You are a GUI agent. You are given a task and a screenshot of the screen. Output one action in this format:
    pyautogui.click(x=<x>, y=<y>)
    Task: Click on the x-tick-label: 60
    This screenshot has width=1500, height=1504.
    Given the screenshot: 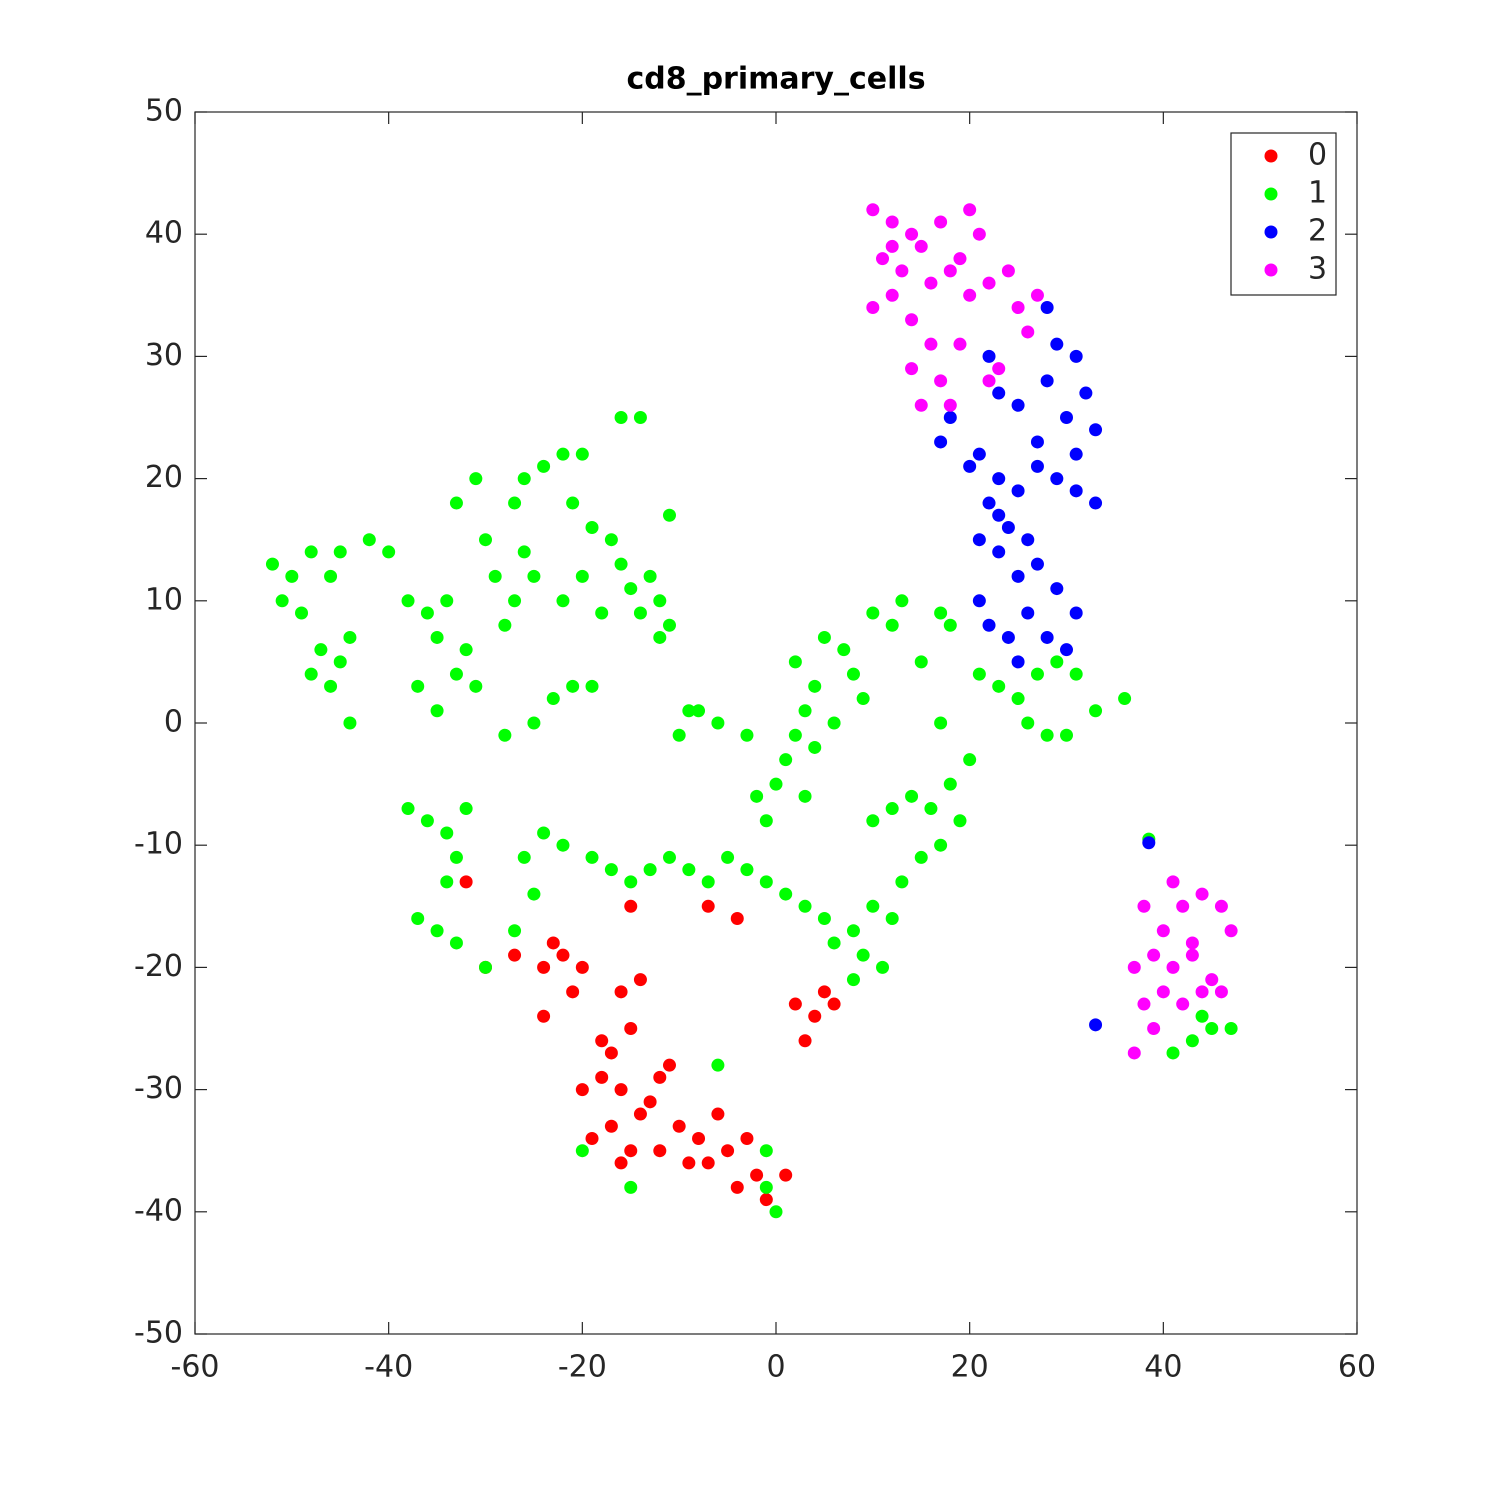 What is the action you would take?
    pyautogui.click(x=1357, y=1367)
    